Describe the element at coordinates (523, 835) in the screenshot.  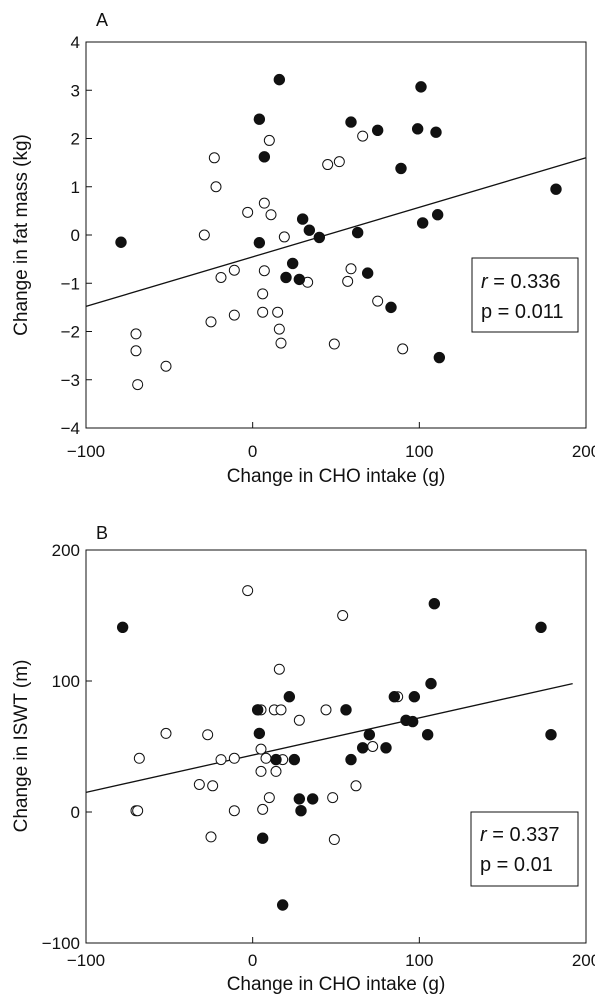
I see `panel-b-r-text: = 0.337` at that location.